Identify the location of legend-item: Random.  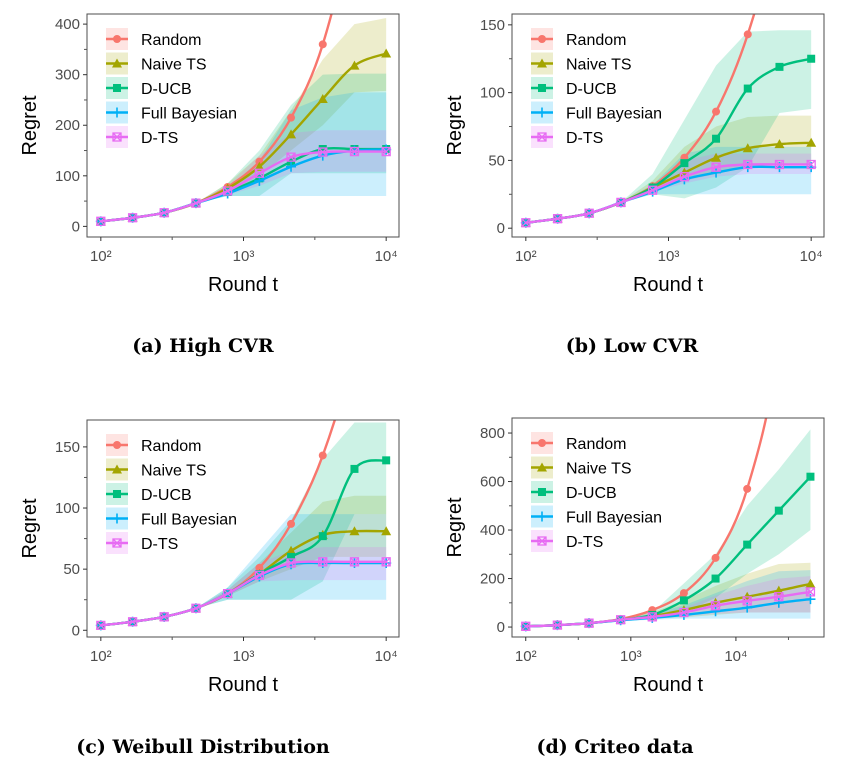
(153, 445).